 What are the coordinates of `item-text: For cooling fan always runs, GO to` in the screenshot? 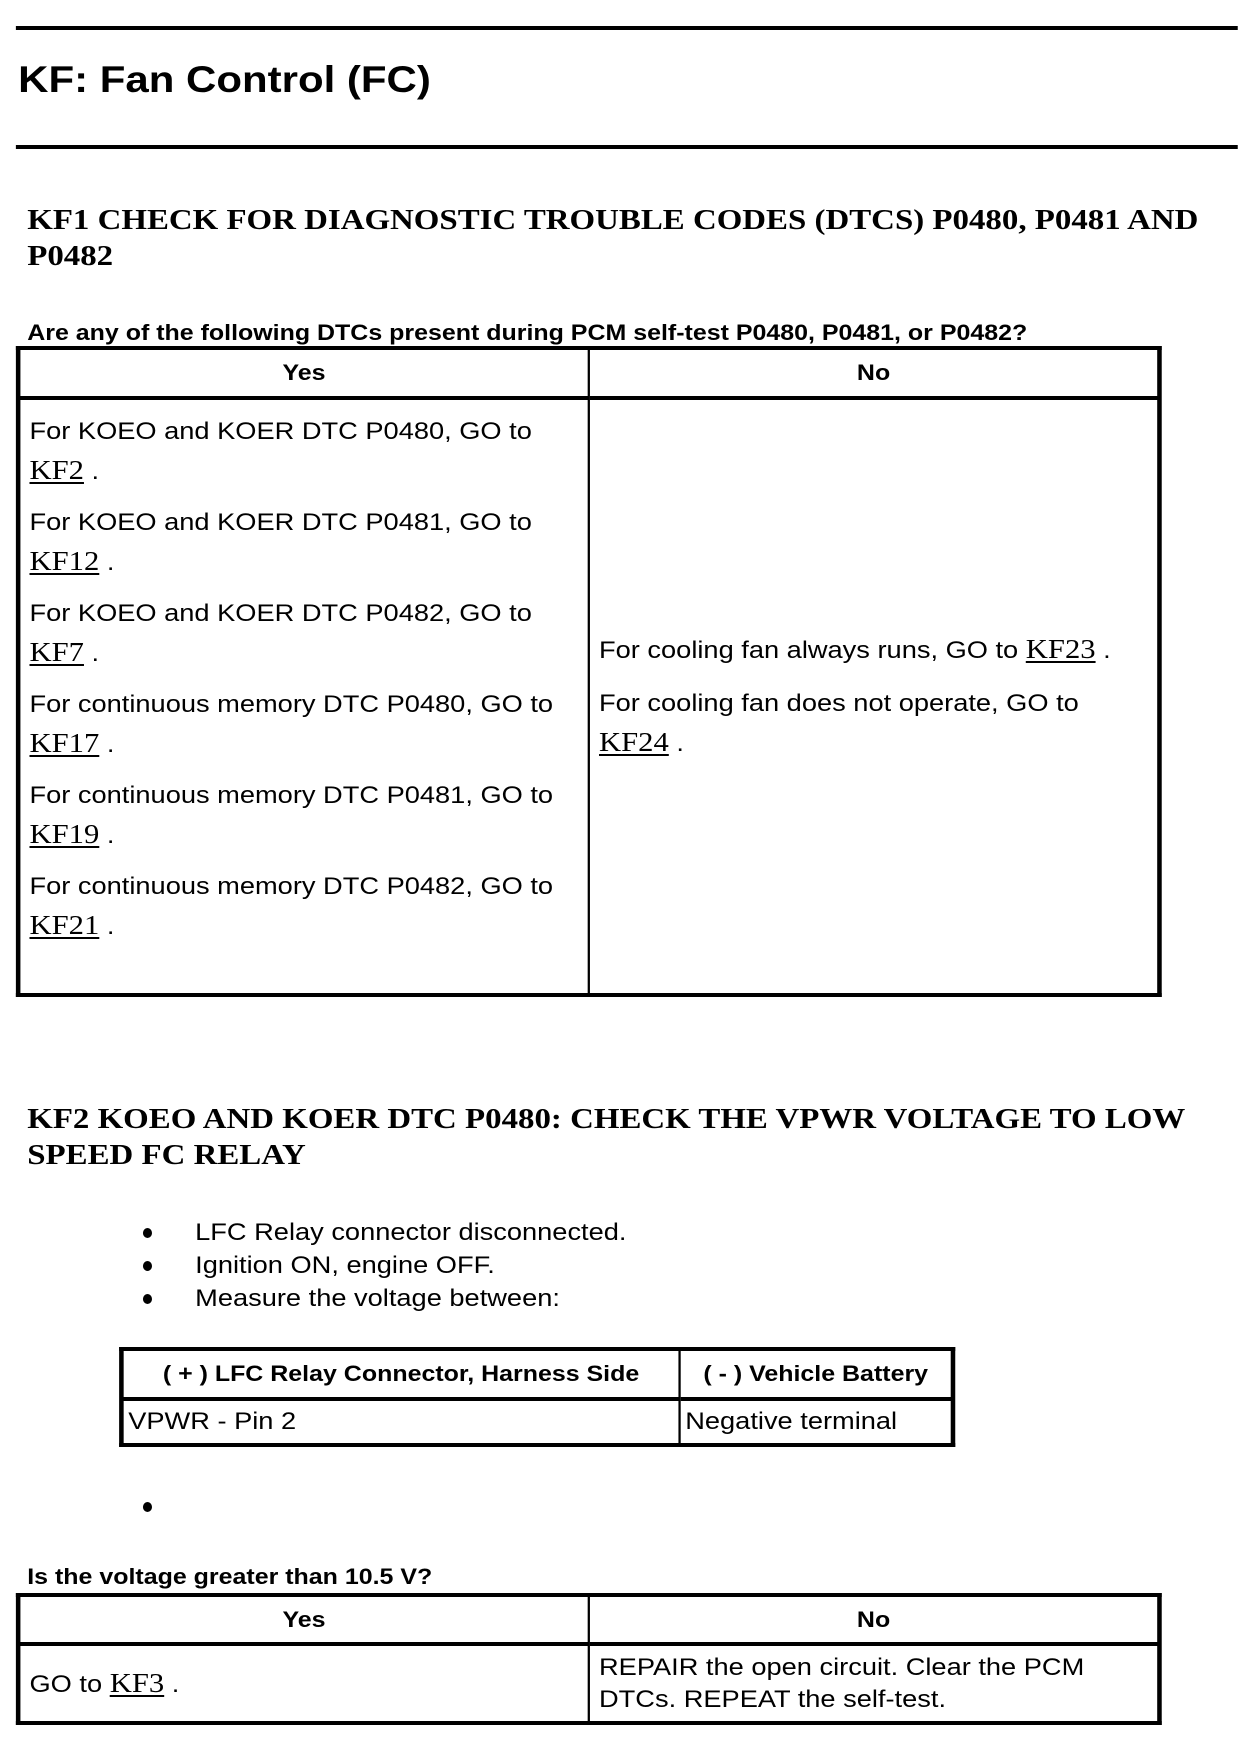 It's located at (809, 650).